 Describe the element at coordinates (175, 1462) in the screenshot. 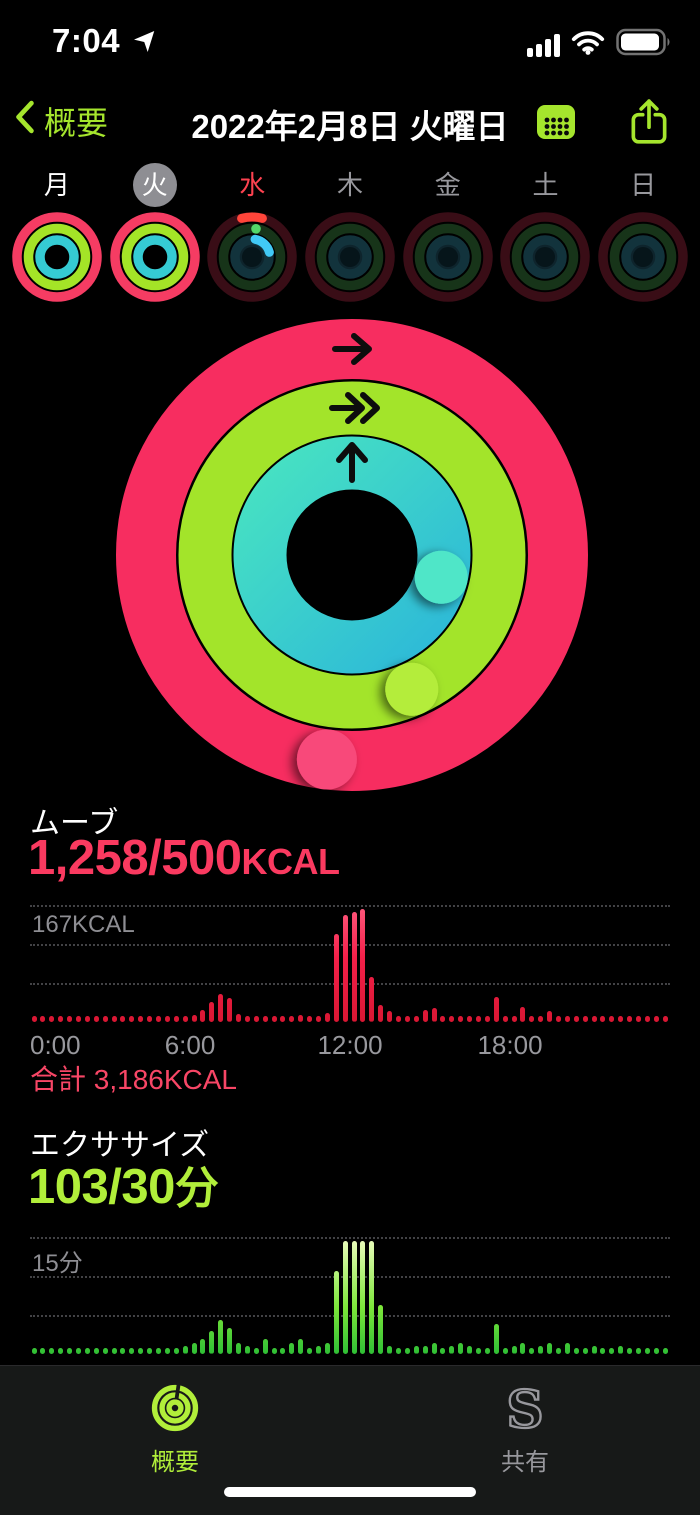

I see `tab-label: 概要` at that location.